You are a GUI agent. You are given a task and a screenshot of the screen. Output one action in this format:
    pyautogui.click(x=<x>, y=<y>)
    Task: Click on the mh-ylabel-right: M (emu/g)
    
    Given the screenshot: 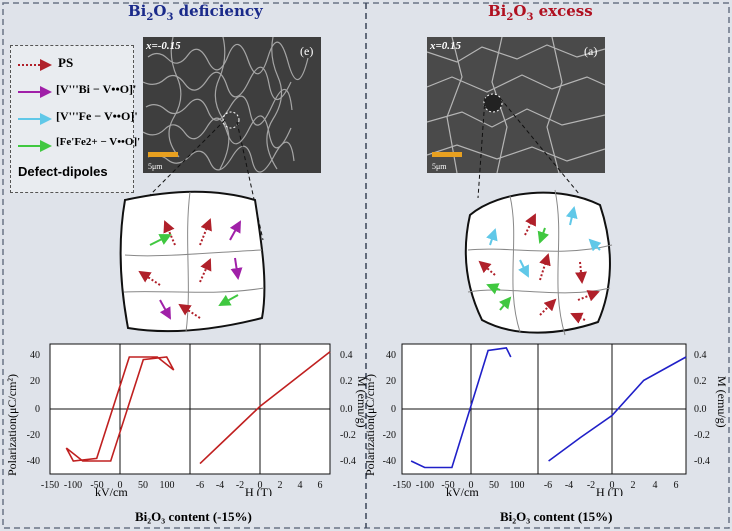 What is the action you would take?
    pyautogui.click(x=722, y=402)
    